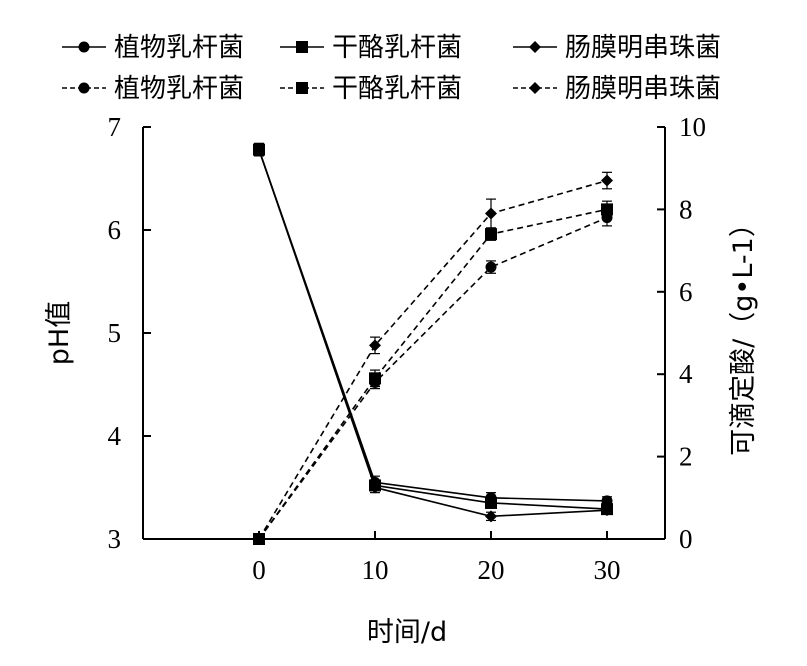 This screenshot has width=807, height=666. I want to click on x-tick-label: 30, so click(607, 570).